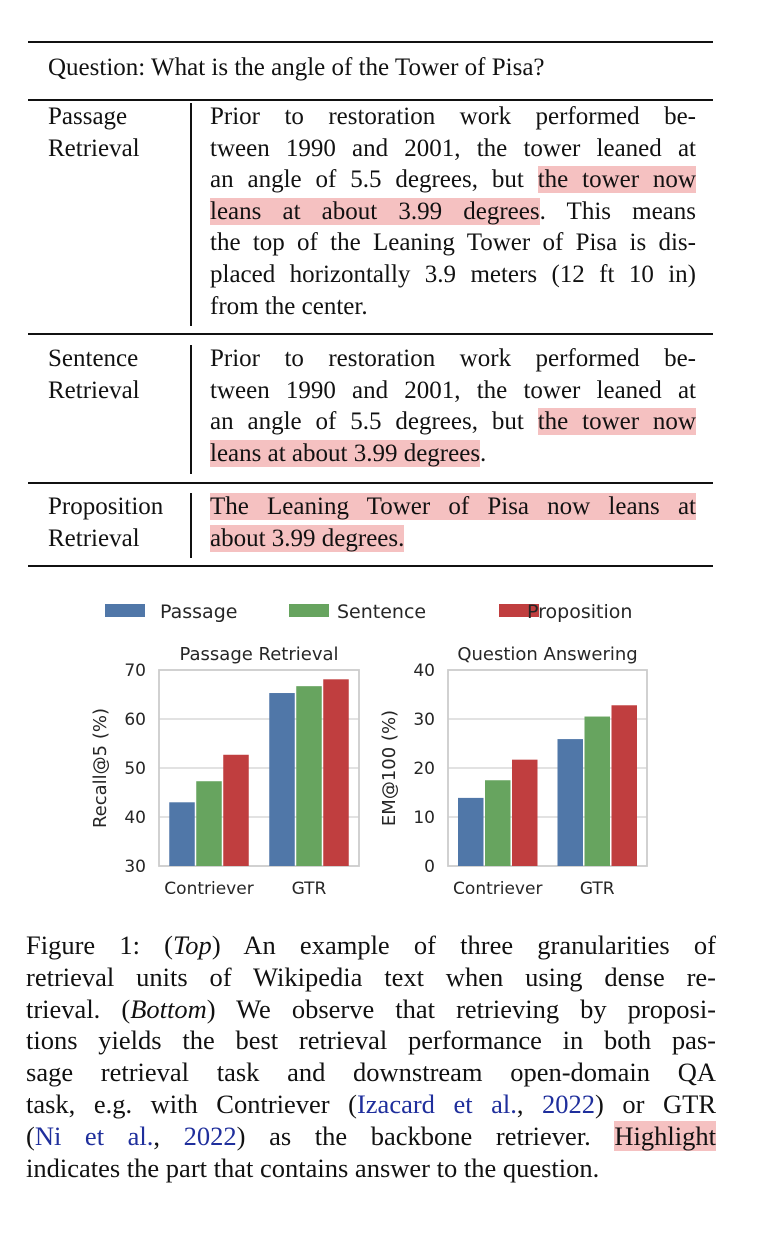  Describe the element at coordinates (381, 612) in the screenshot. I see `legend-label-sentence: Sentence` at that location.